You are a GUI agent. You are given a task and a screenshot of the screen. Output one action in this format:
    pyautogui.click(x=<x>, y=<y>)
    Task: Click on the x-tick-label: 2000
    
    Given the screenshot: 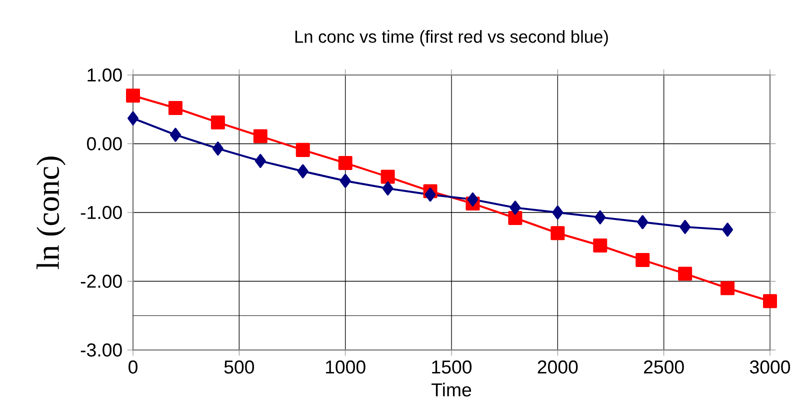 What is the action you would take?
    pyautogui.click(x=558, y=367)
    